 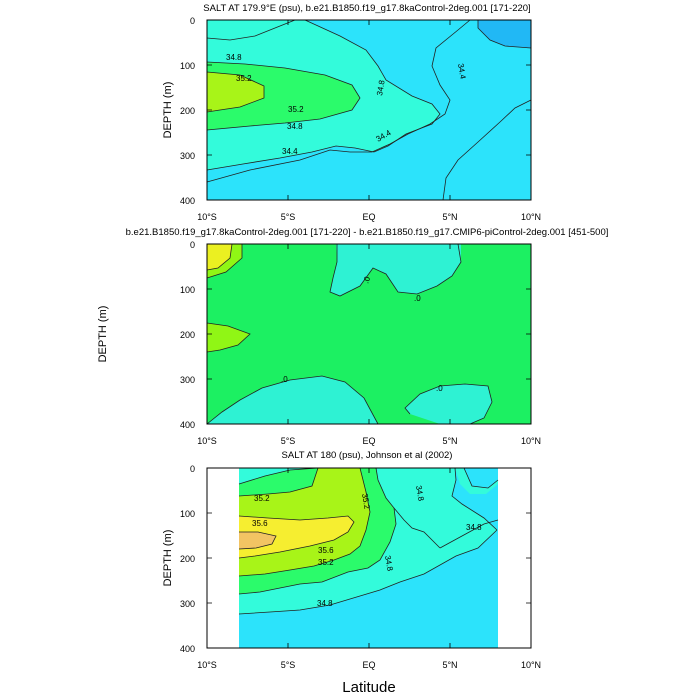 What do you see at coordinates (292, 400) in the screenshot?
I see `panel-2-fill-neg-bottom` at bounding box center [292, 400].